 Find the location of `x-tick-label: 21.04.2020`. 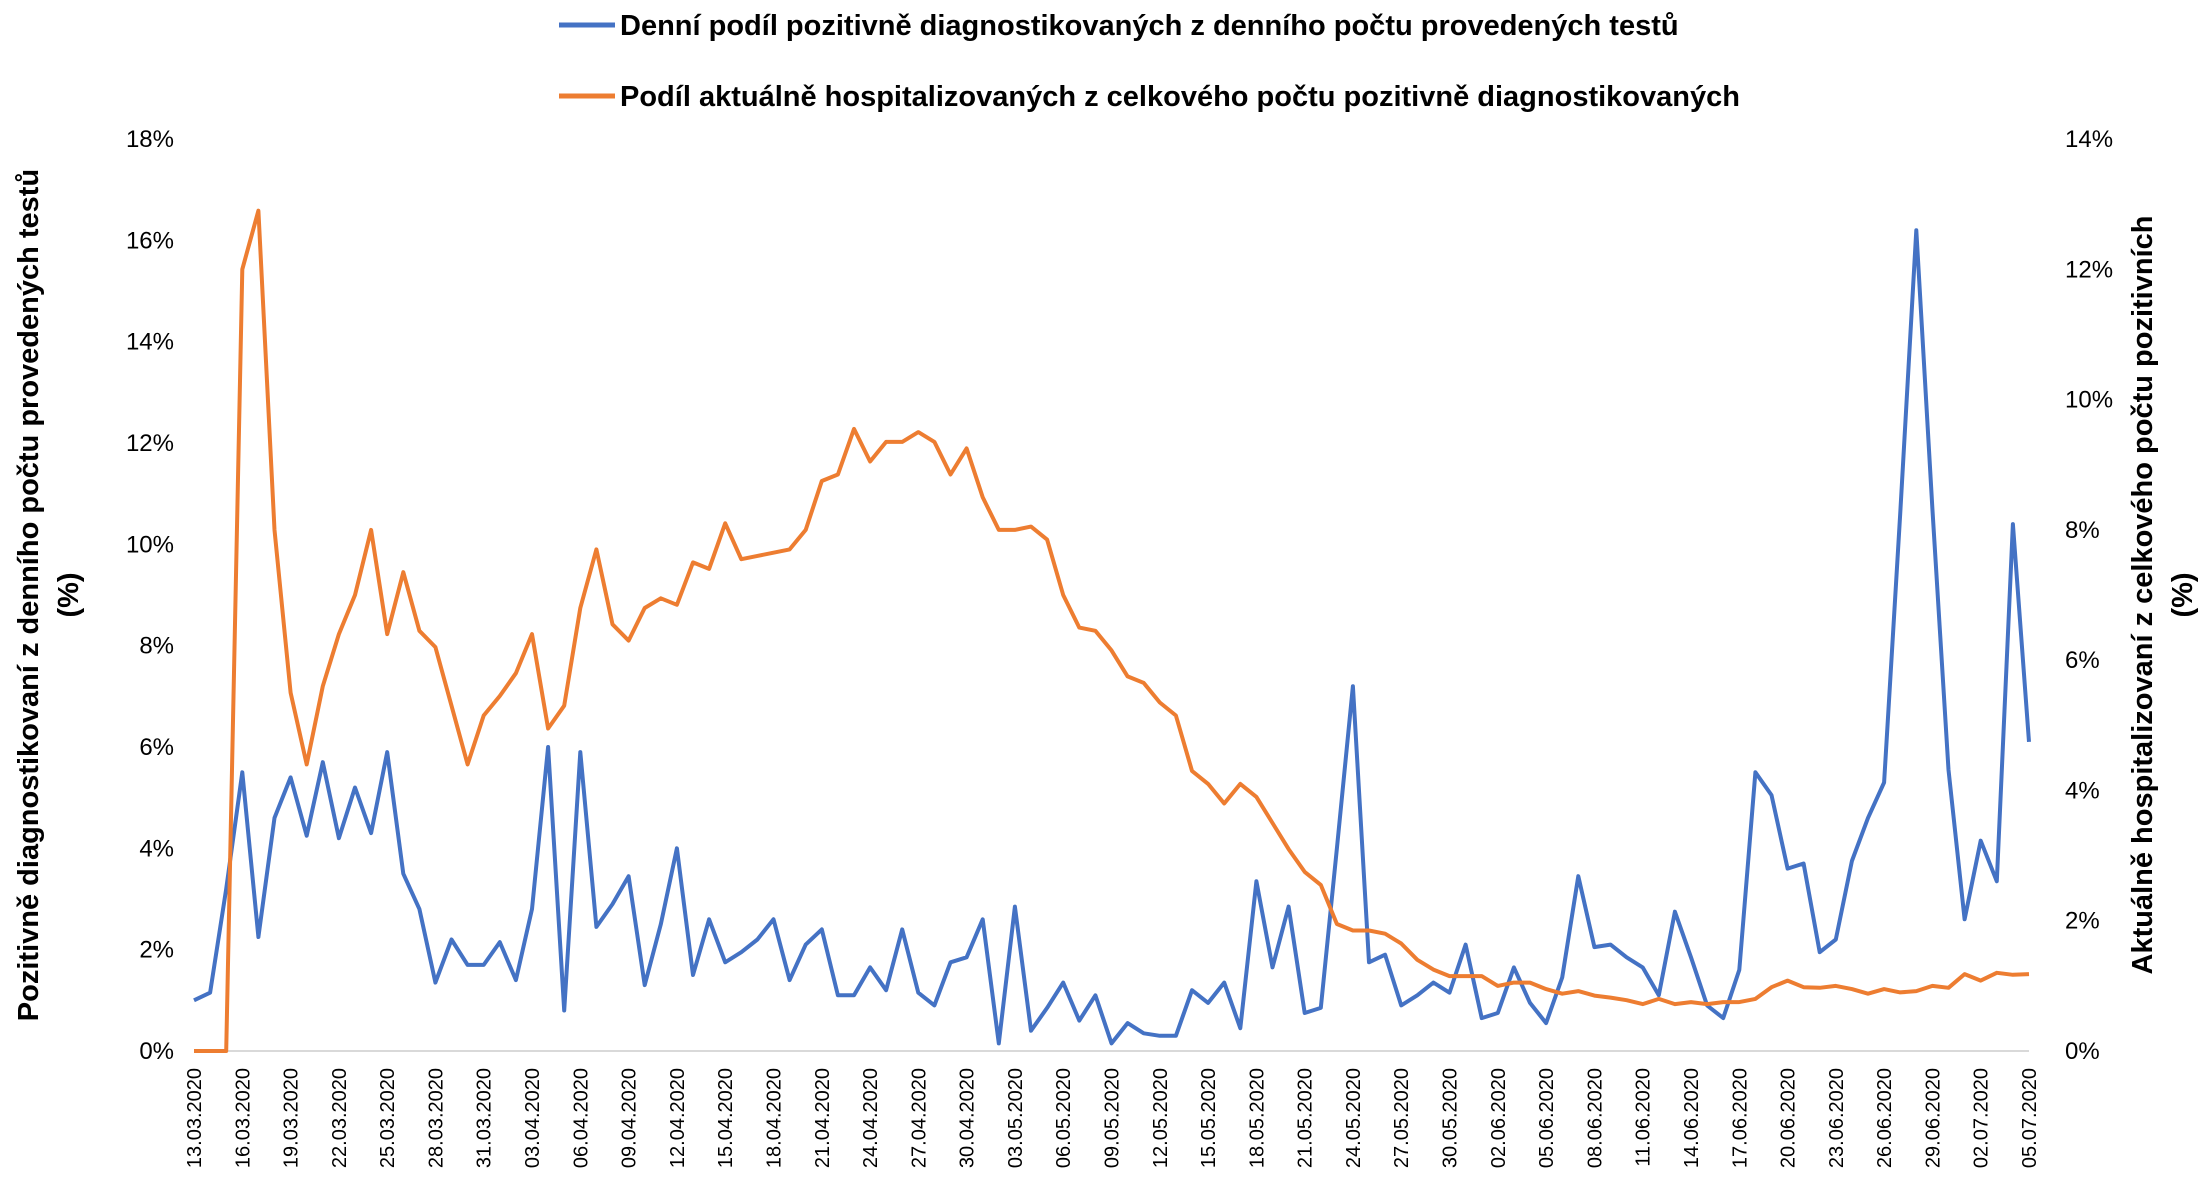

x-tick-label: 21.04.2020 is located at coordinates (823, 1118).